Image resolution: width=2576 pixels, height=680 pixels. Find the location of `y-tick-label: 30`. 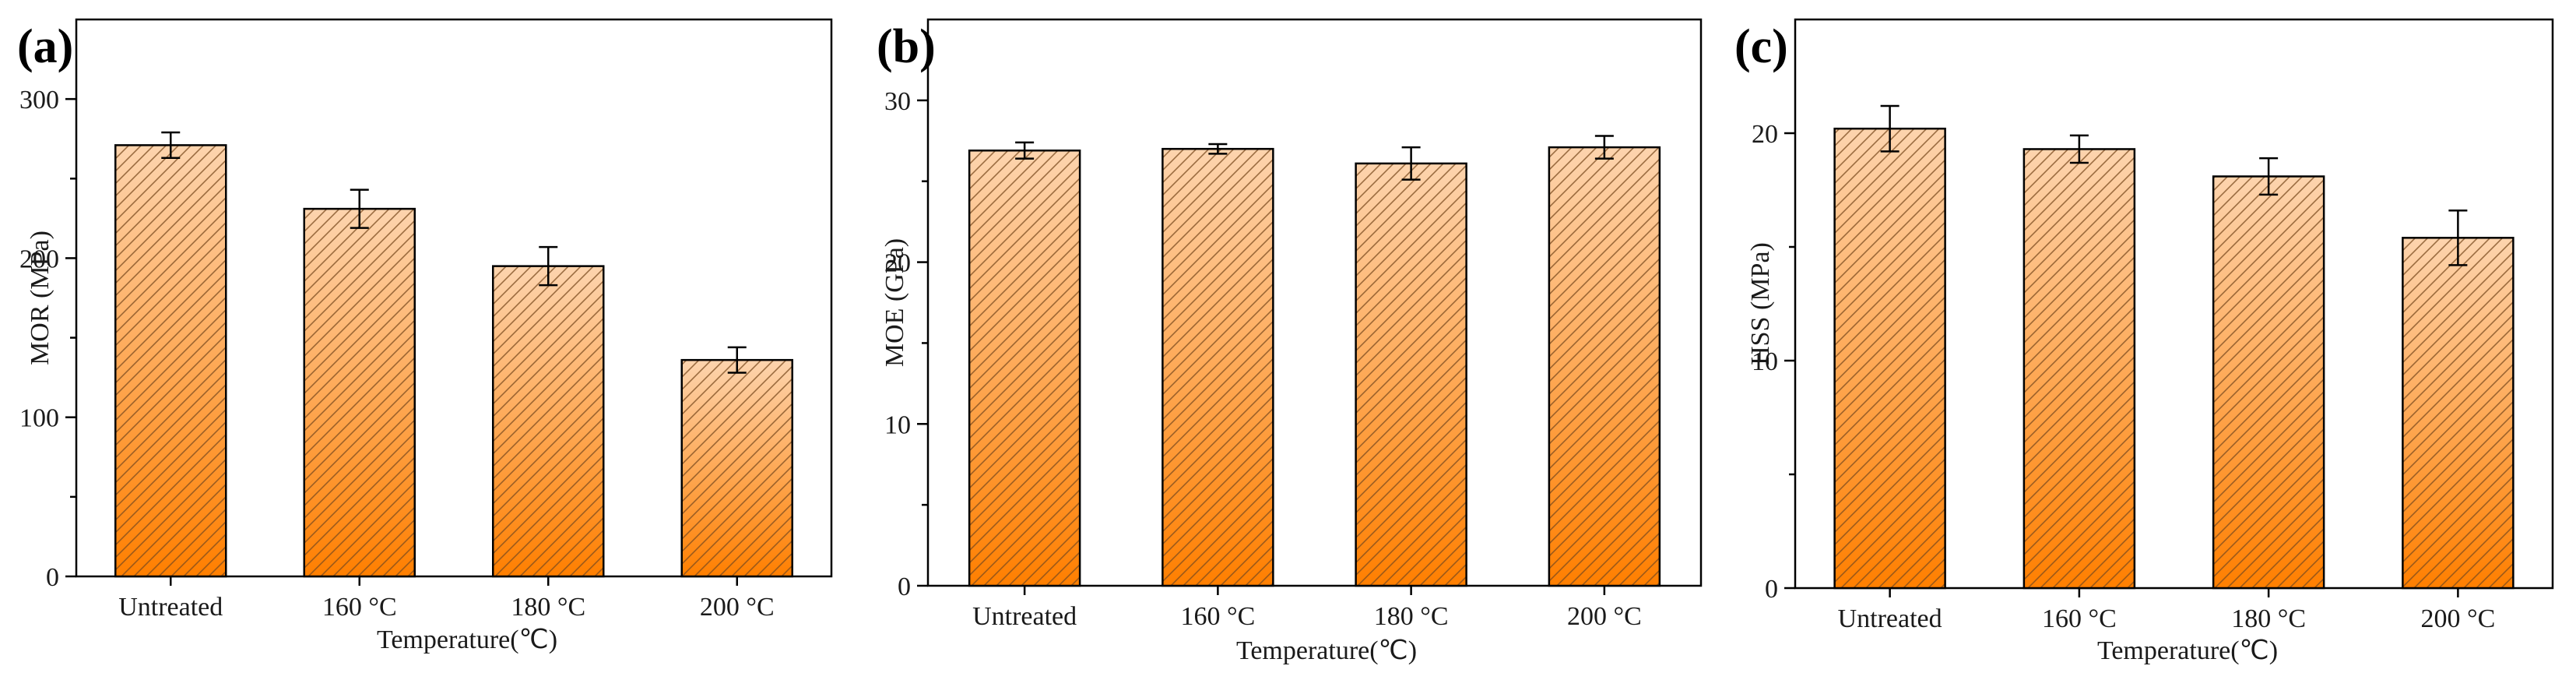

y-tick-label: 30 is located at coordinates (897, 101).